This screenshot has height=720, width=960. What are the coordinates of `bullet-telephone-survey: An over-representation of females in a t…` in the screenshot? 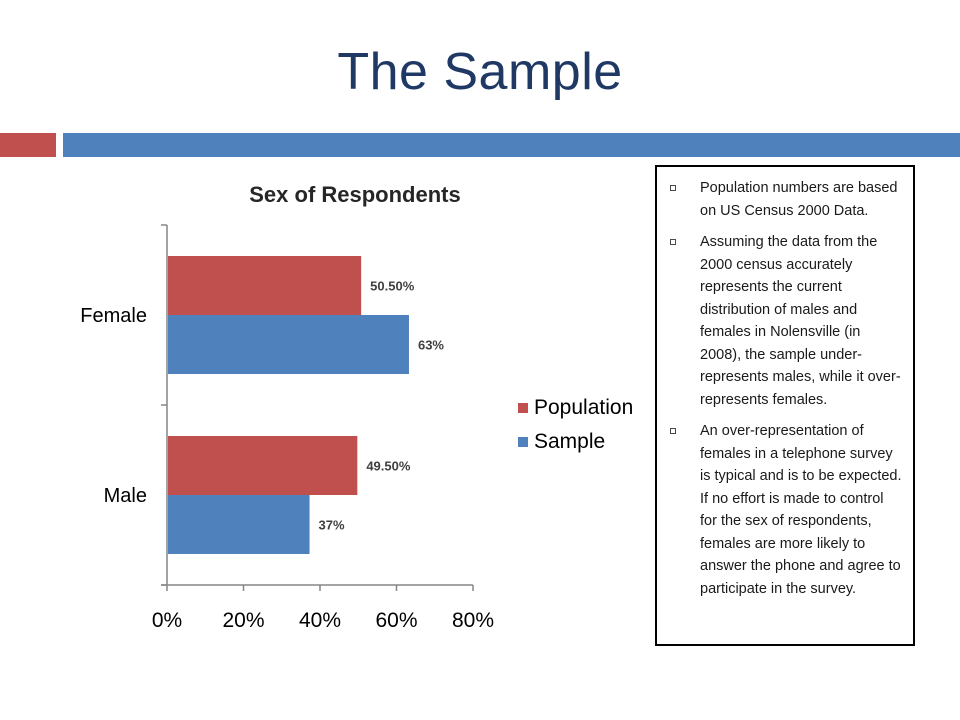 It's located at (785, 510).